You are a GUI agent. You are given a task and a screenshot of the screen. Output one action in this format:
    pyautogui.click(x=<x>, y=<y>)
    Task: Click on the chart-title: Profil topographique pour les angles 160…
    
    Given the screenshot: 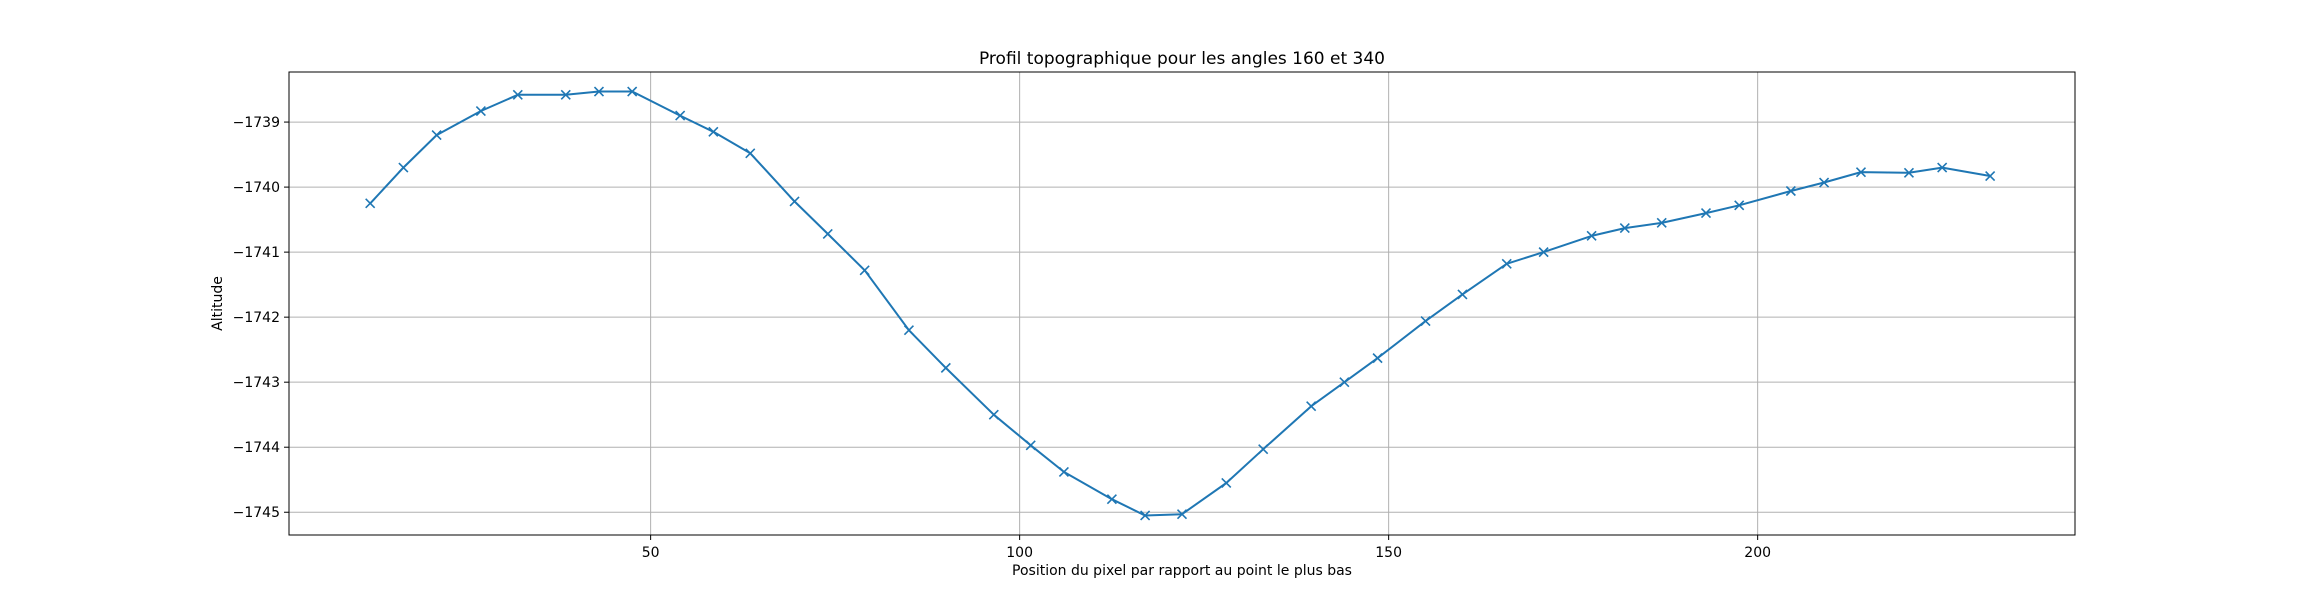 What is the action you would take?
    pyautogui.click(x=1182, y=59)
    